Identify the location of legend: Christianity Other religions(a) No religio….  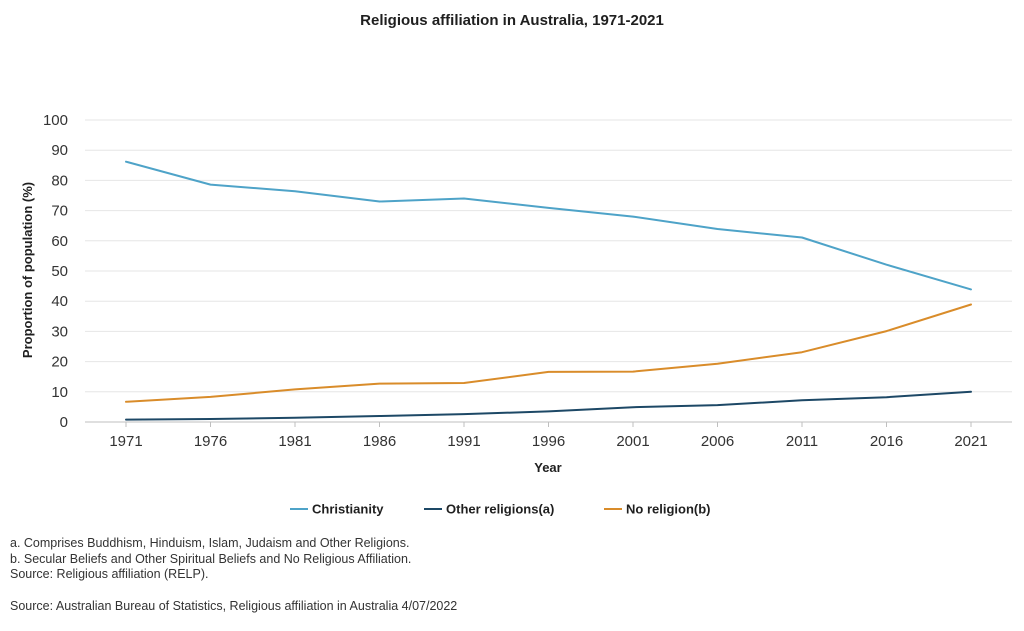
(500, 509).